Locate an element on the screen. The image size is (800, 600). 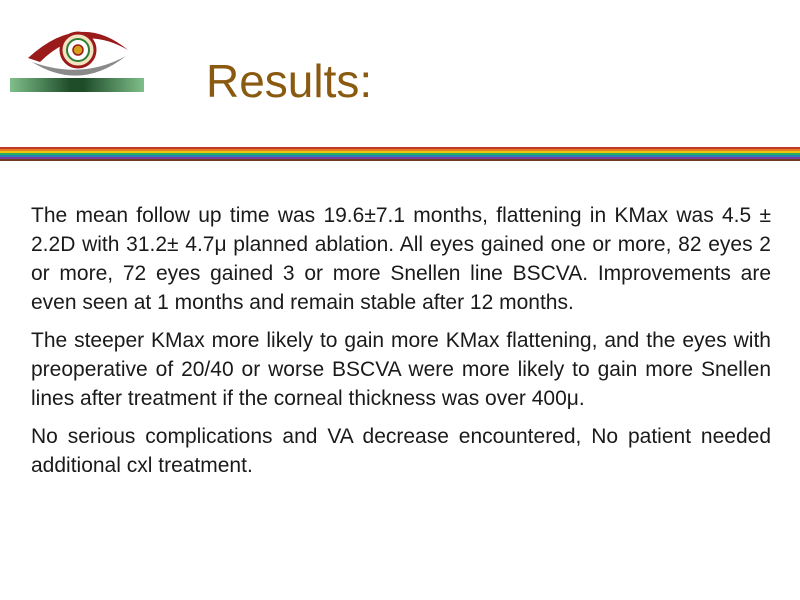
divider-stripe-yellow is located at coordinates (400, 152).